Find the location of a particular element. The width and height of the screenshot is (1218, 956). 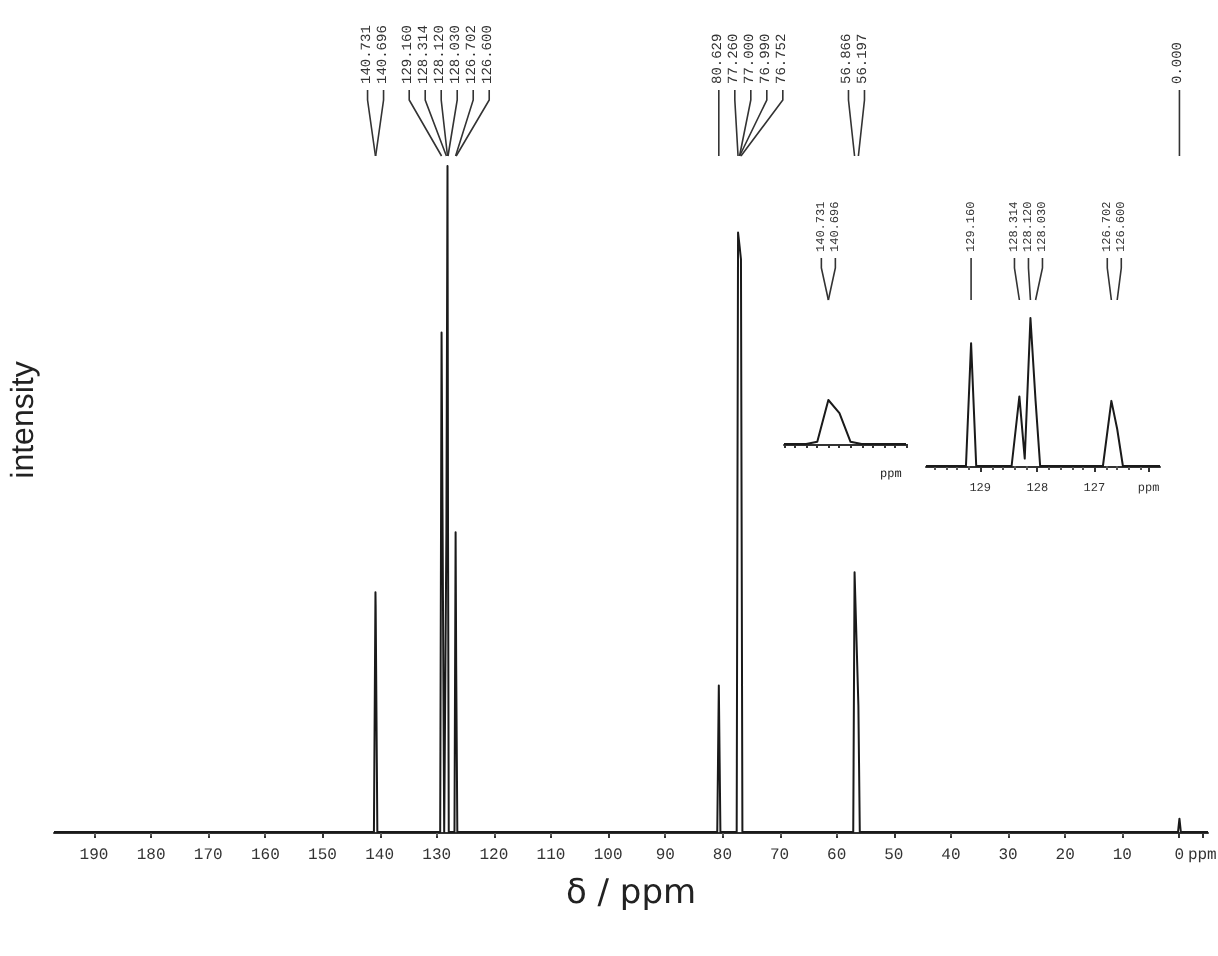

x-axis-title: δ / ppm is located at coordinates (631, 893).